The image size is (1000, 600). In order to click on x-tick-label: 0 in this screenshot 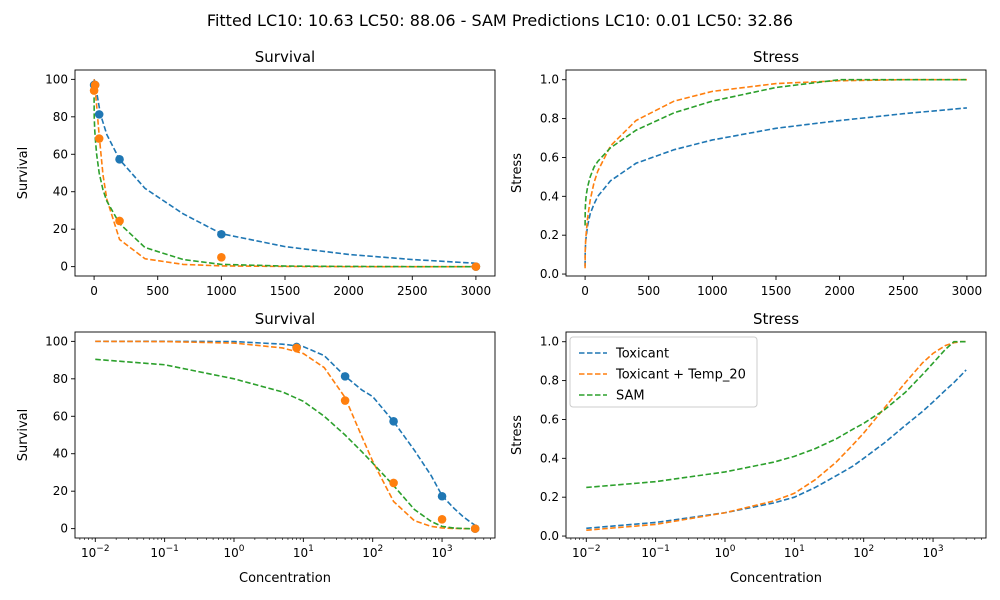, I will do `click(585, 291)`.